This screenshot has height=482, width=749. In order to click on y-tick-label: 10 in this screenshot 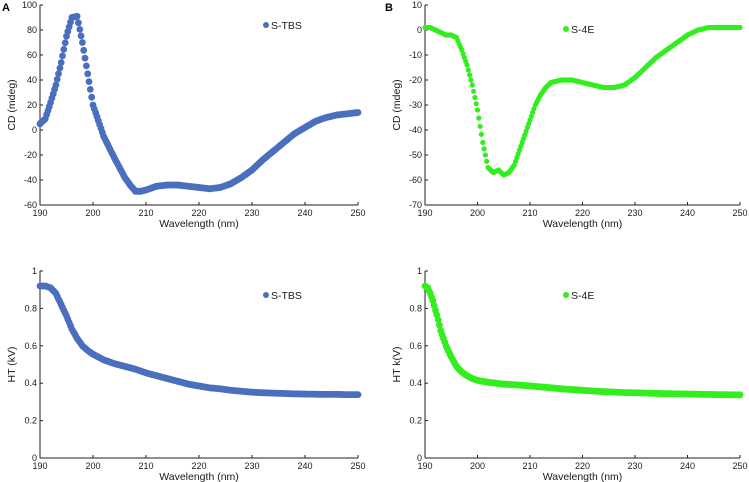, I will do `click(417, 5)`.